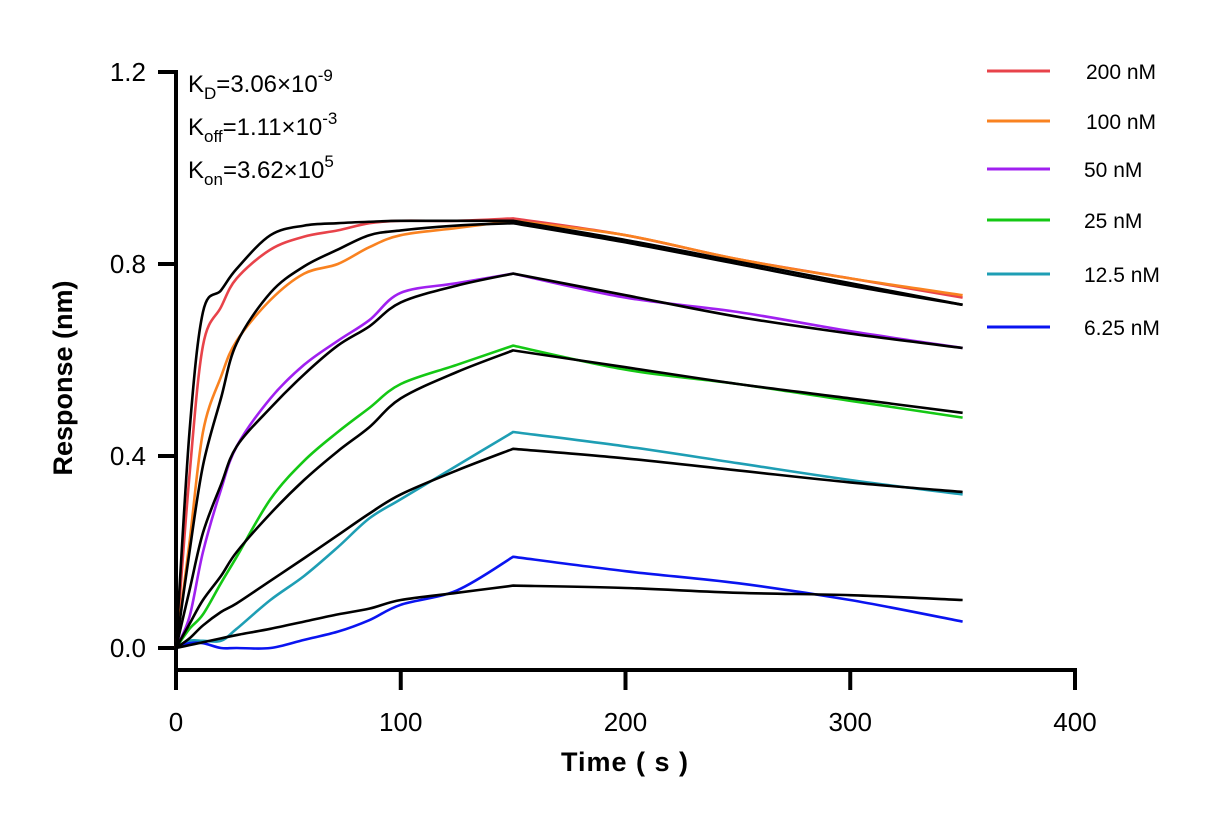  What do you see at coordinates (1122, 328) in the screenshot?
I see `legend-label: 6.25 nM` at bounding box center [1122, 328].